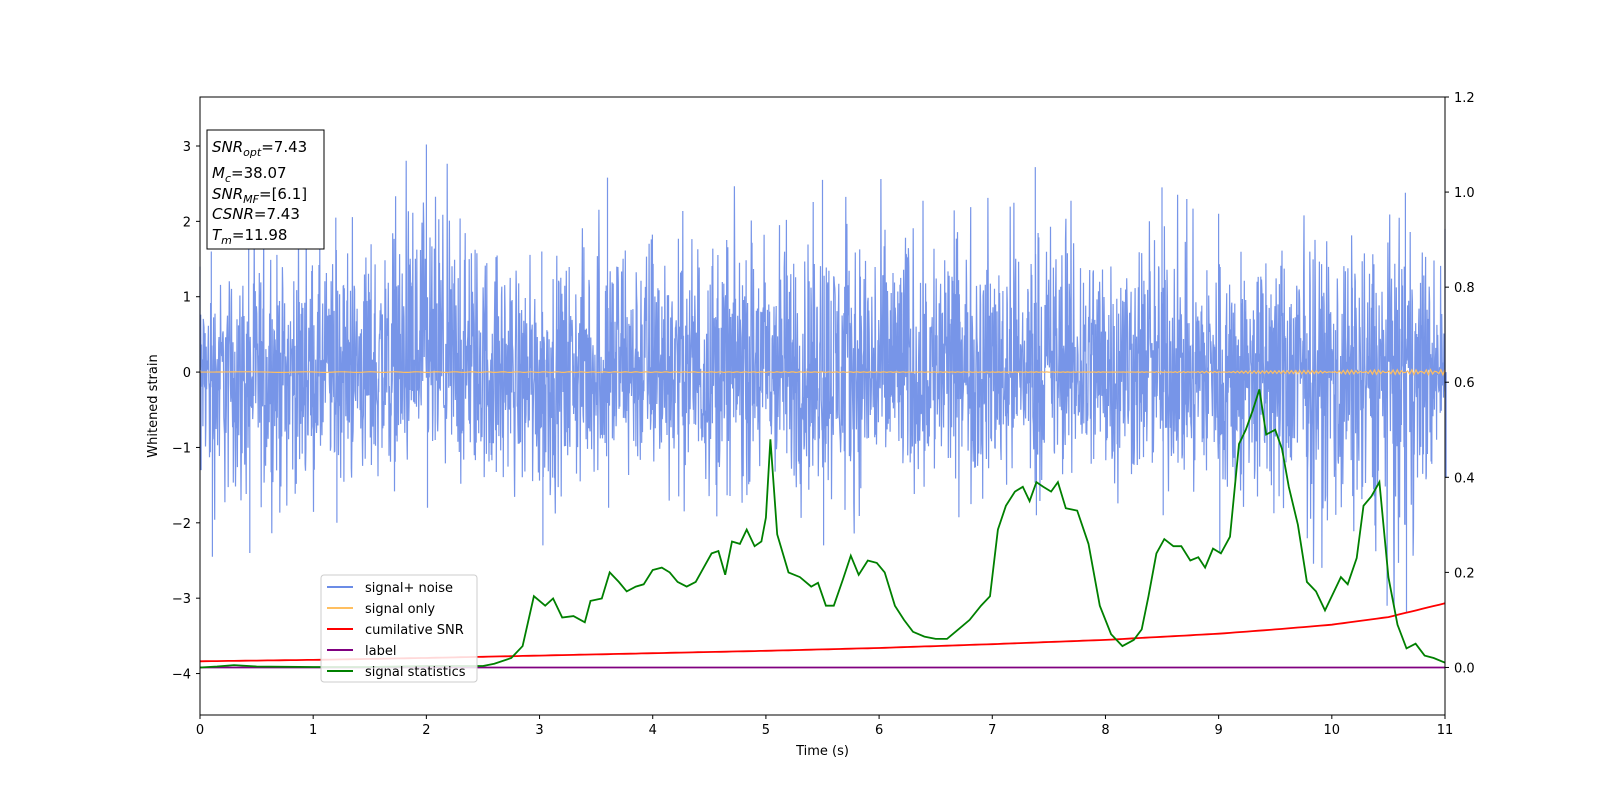 This screenshot has height=804, width=1600. I want to click on y-left-tick-label: −2, so click(181, 524).